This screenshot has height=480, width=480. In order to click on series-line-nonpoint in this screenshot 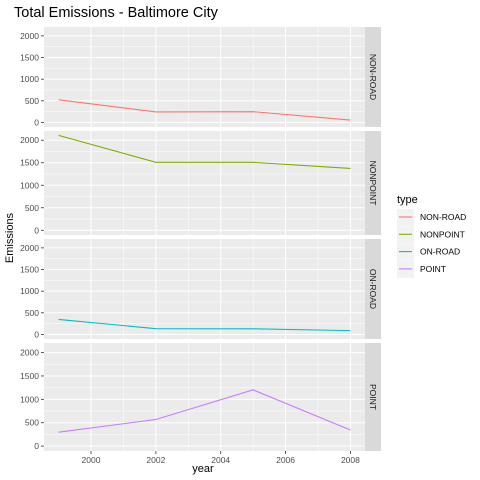, I will do `click(204, 151)`.